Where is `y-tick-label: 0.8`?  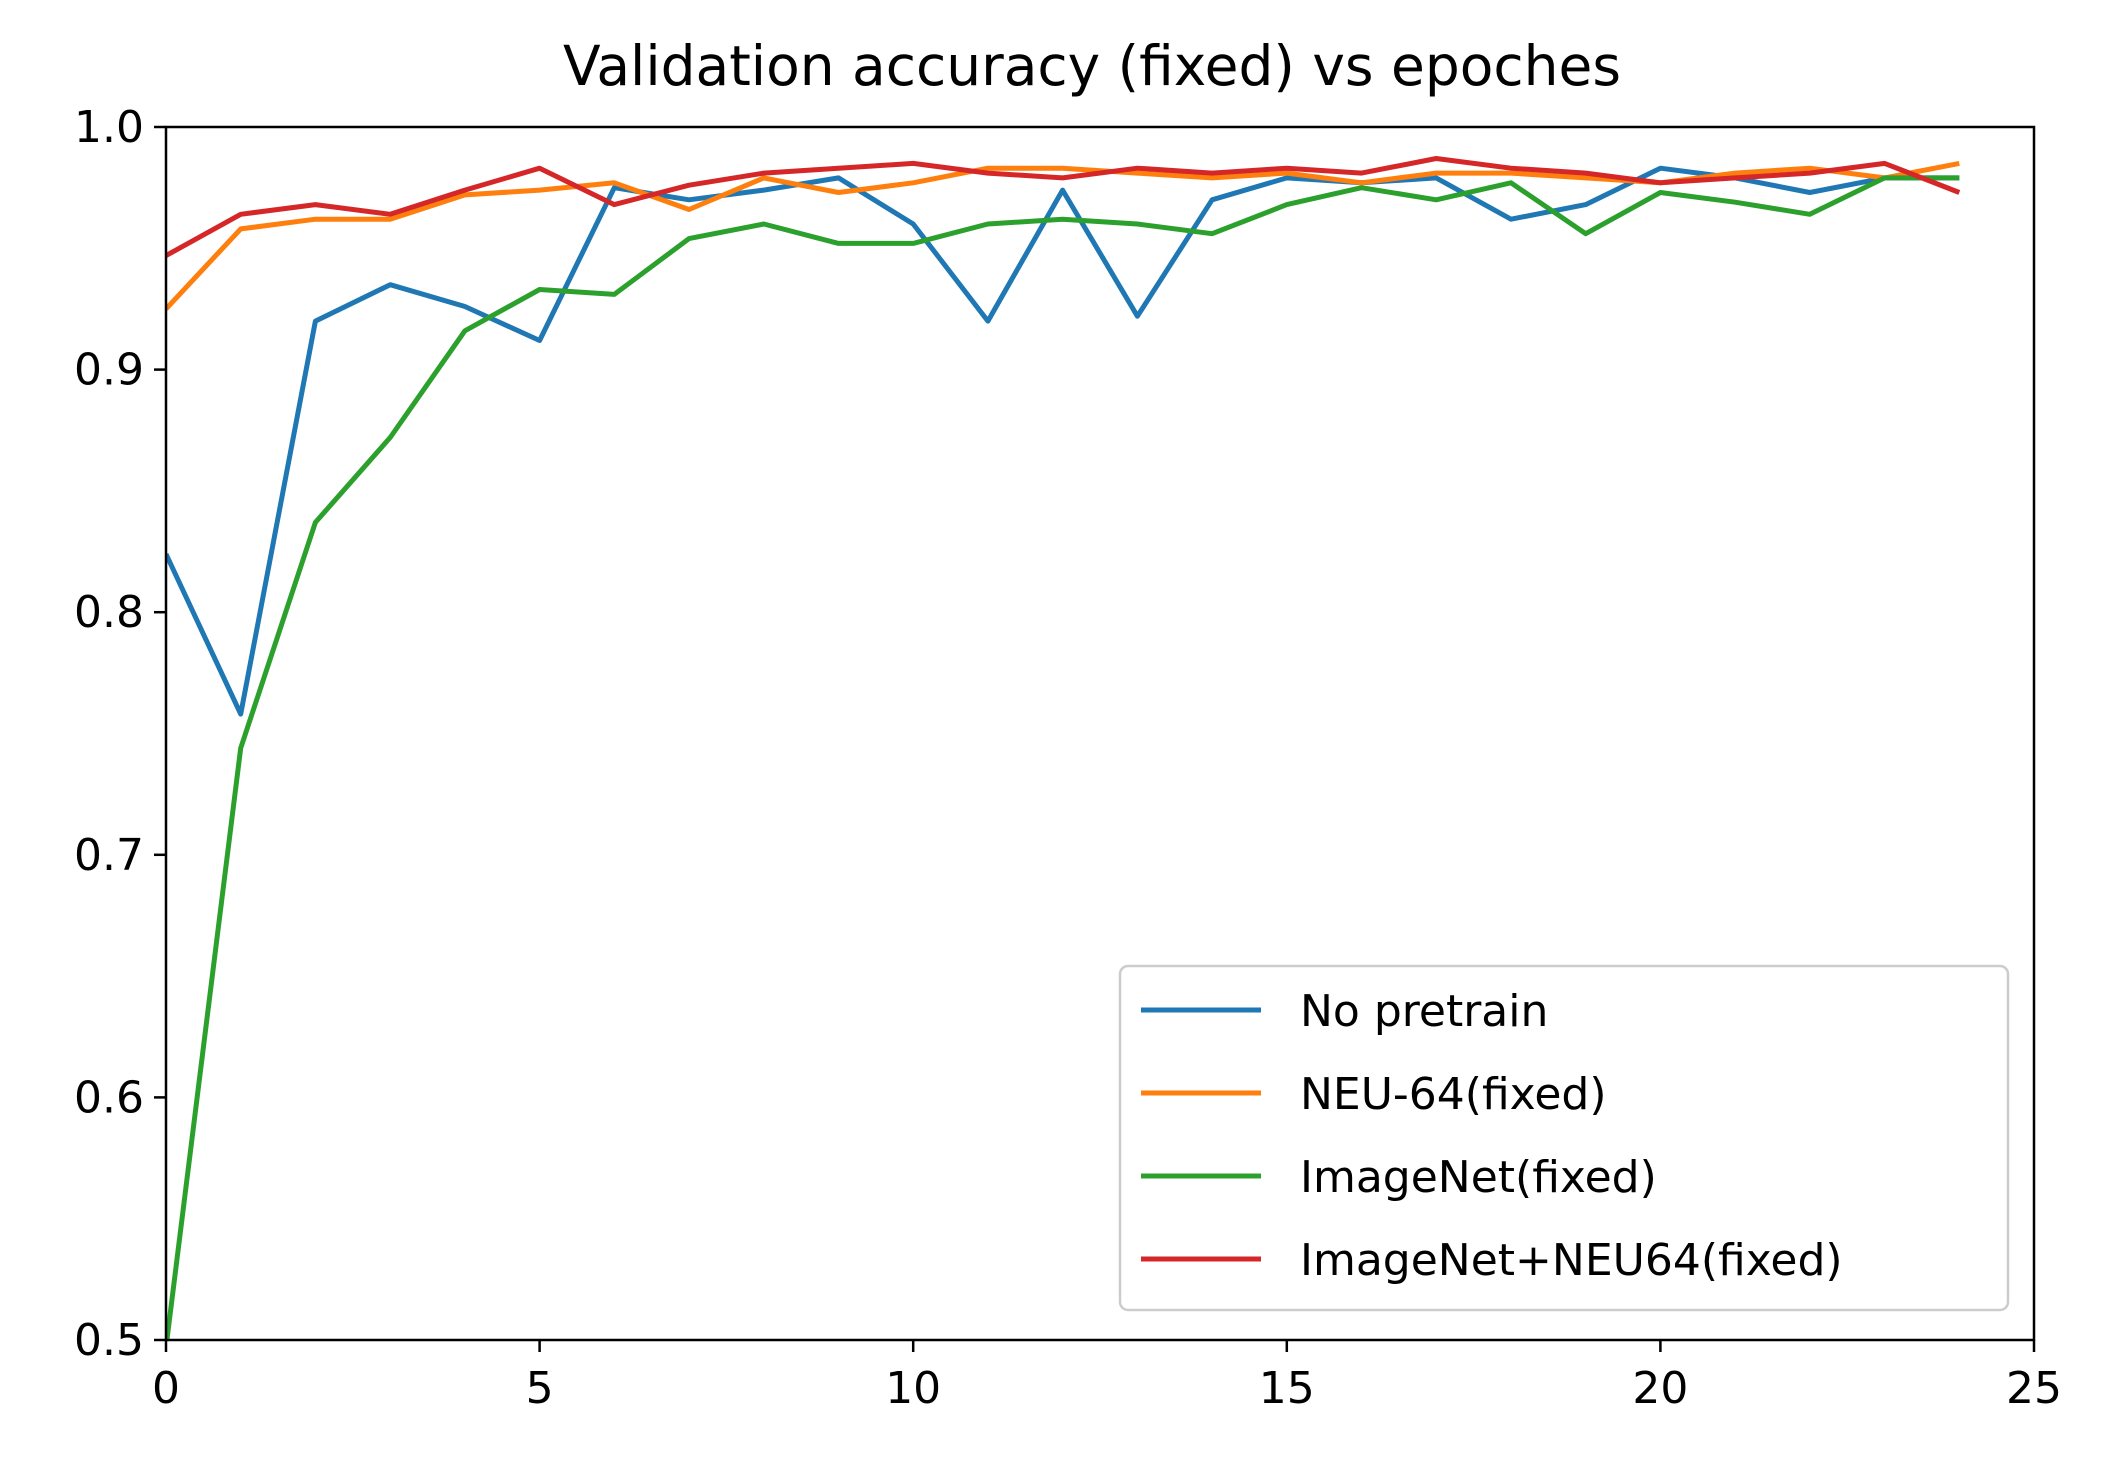
y-tick-label: 0.8 is located at coordinates (109, 612).